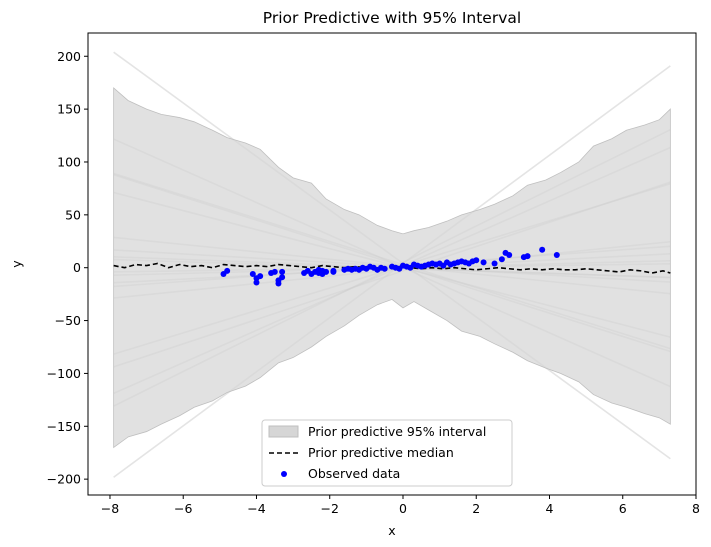 The image size is (711, 547). I want to click on y-tick-label: −200, so click(64, 479).